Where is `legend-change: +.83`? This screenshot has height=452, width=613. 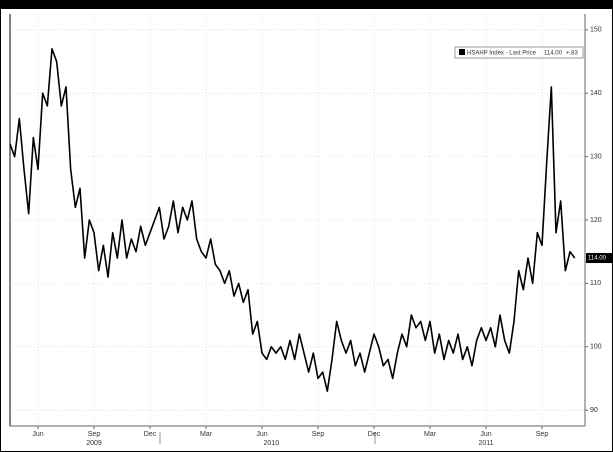
legend-change: +.83 is located at coordinates (572, 54).